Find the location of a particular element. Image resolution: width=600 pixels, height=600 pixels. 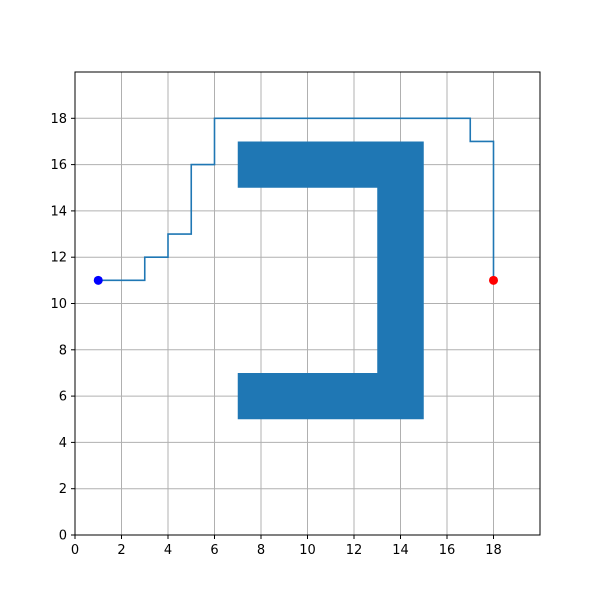

y-tick-label: 2 is located at coordinates (63, 489).